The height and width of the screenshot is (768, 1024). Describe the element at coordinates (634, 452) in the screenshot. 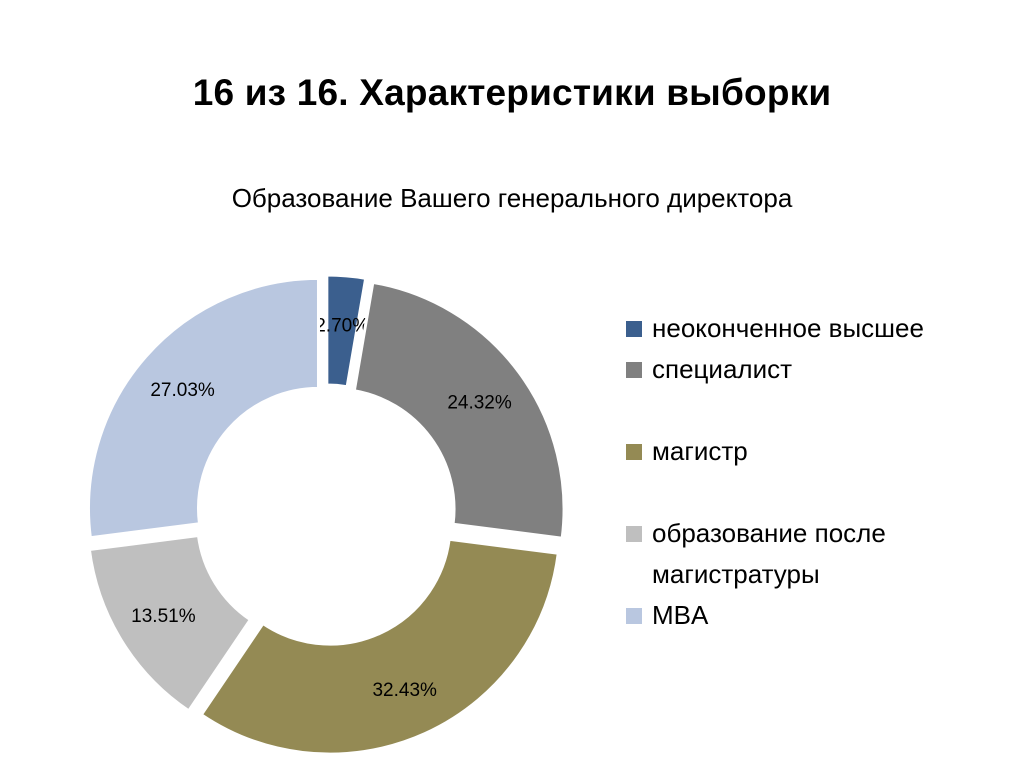

I see `legend-swatch-master` at that location.